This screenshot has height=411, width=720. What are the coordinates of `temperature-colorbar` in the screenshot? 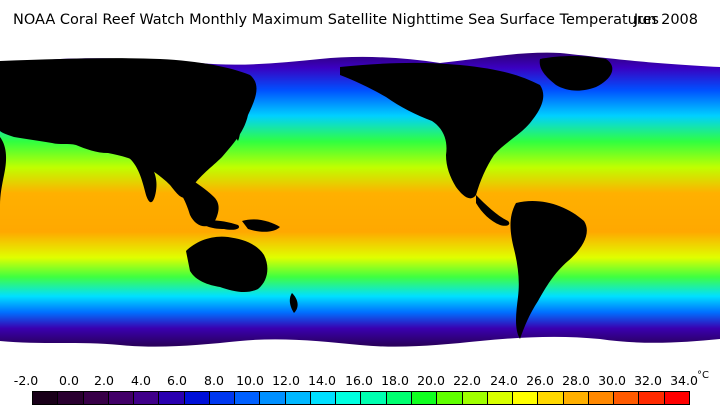 It's located at (361, 398).